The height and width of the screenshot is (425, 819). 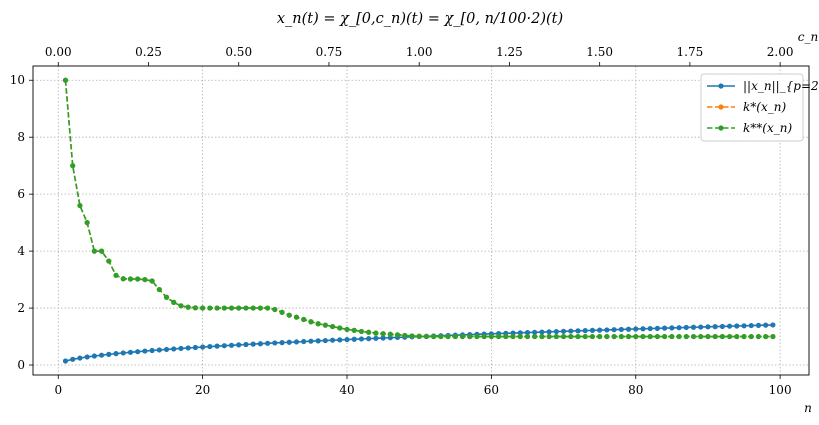 I want to click on x-tick-label: 40, so click(x=346, y=390).